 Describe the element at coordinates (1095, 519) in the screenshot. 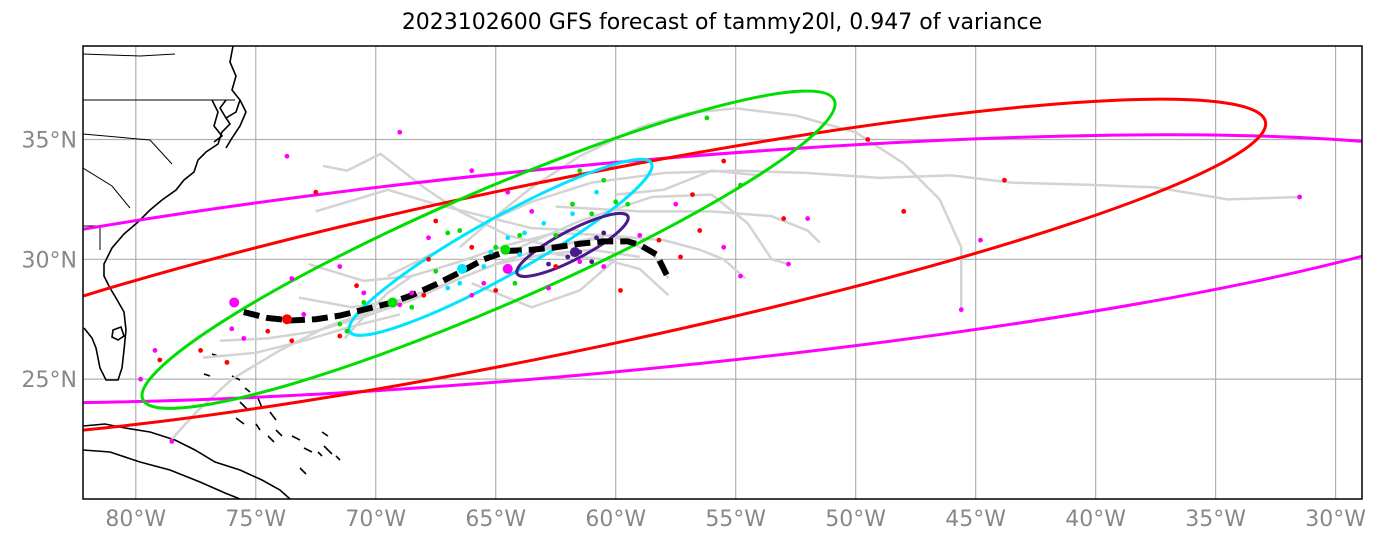

I see `lon-tick-label: 40°W` at that location.